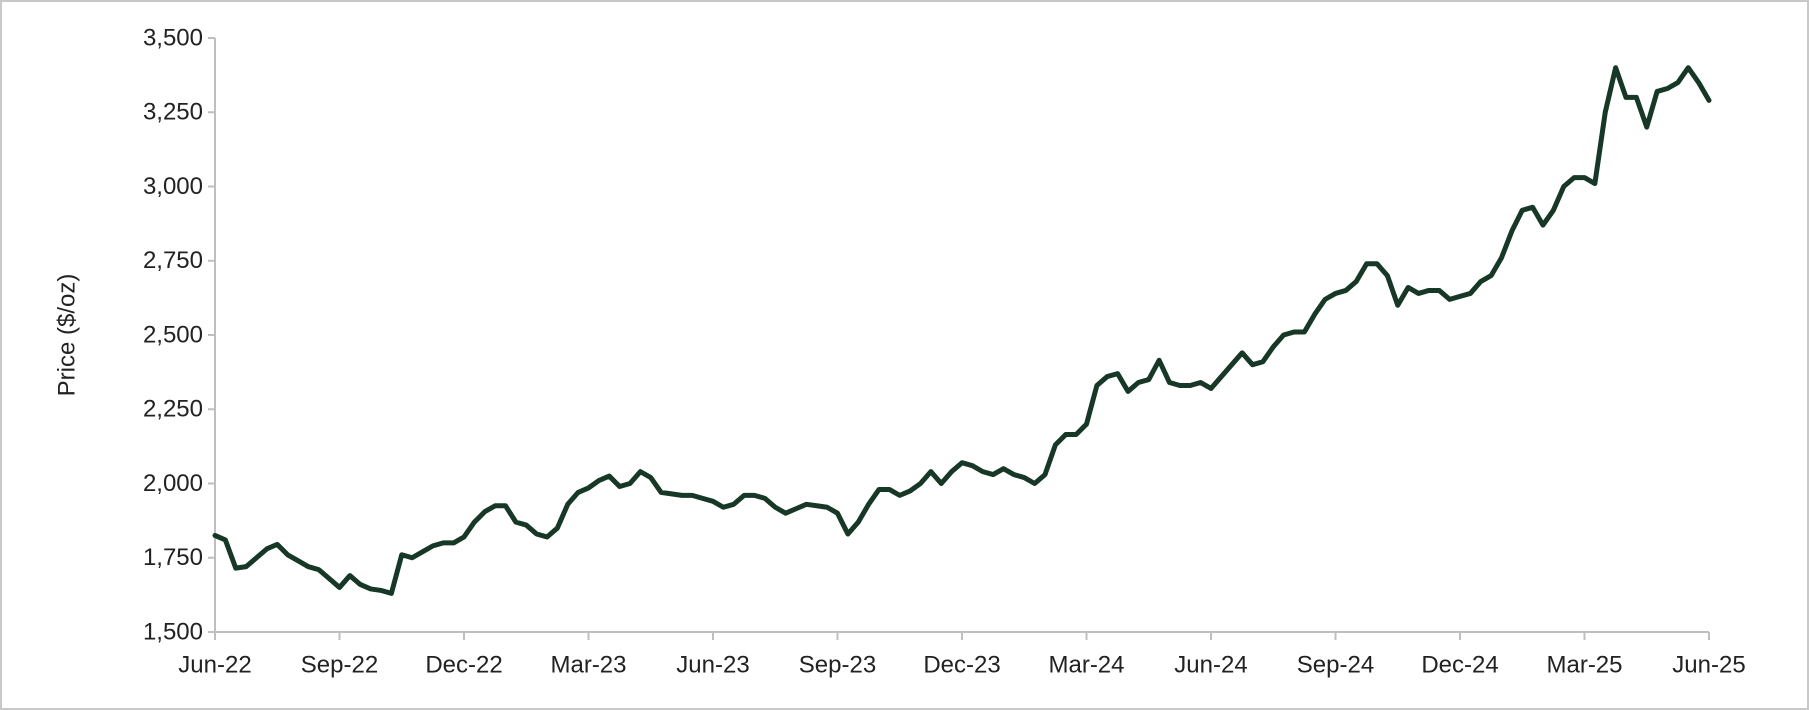 The image size is (1809, 710). I want to click on y-tick-label: 2,750, so click(173, 260).